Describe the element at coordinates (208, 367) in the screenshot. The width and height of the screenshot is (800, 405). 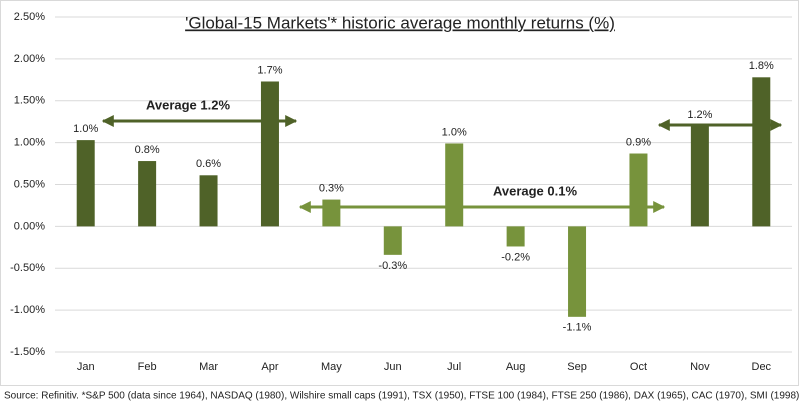
I see `x-tick-label: Mar` at that location.